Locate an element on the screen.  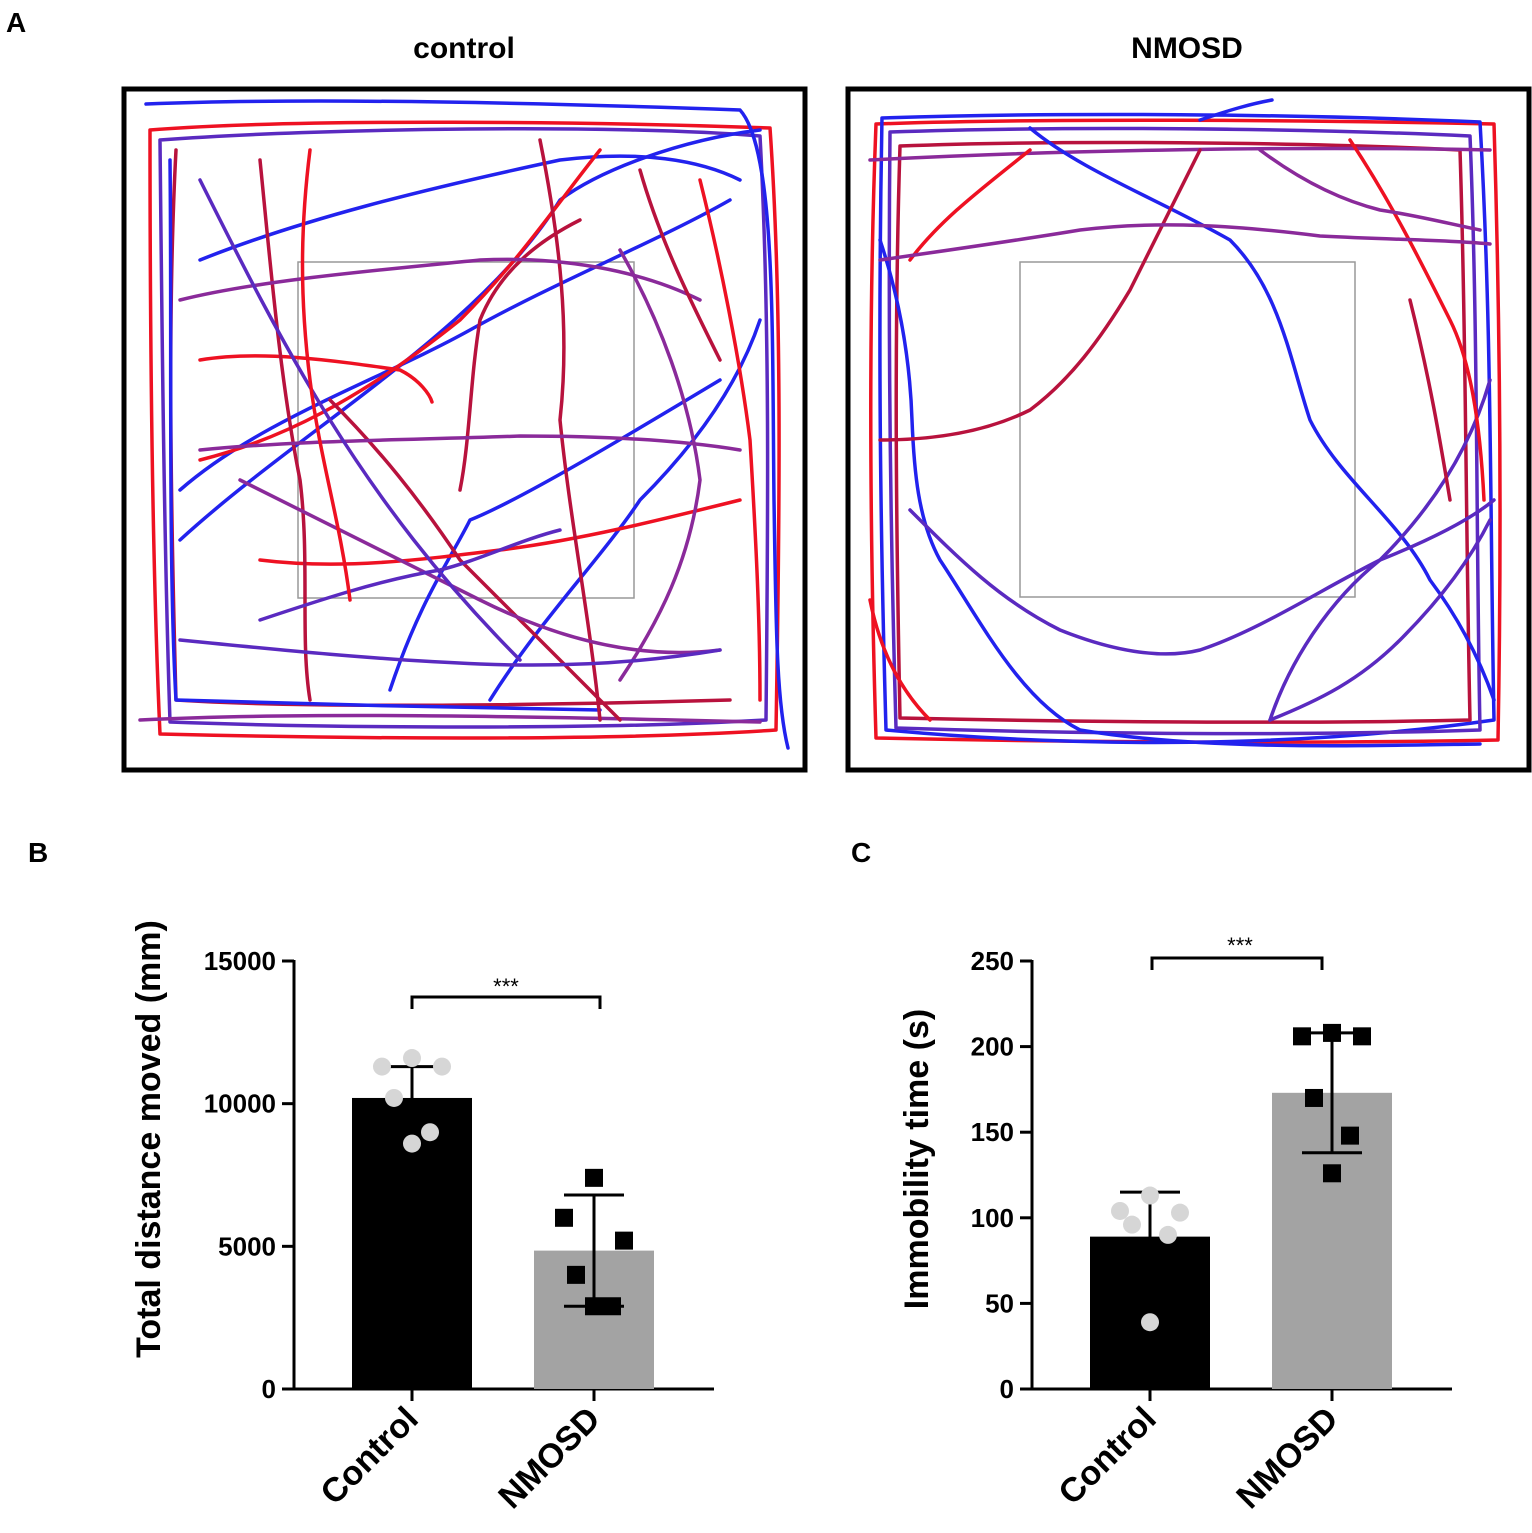
center-zone-nmosd is located at coordinates (1187, 429).